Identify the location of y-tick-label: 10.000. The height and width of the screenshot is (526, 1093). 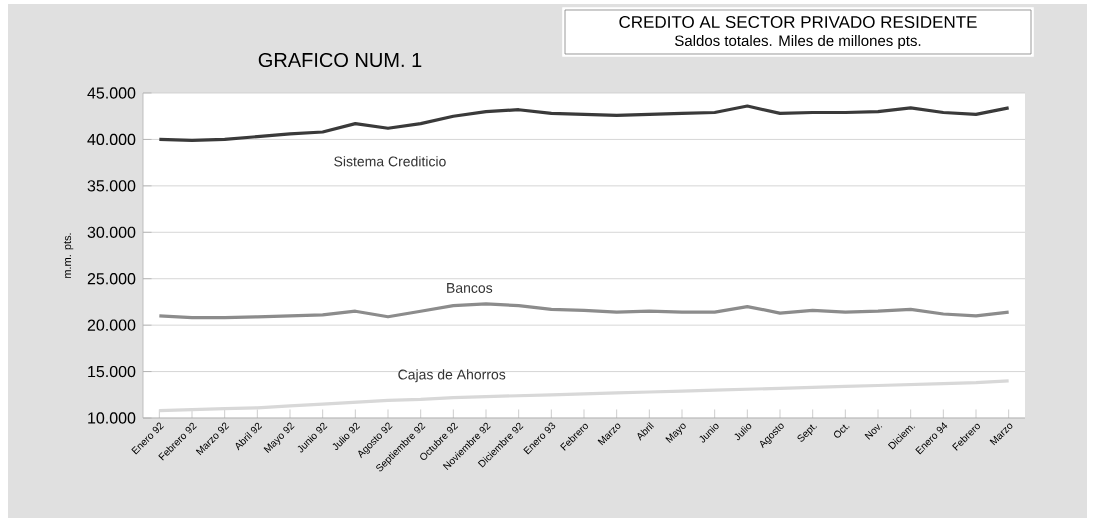
(112, 418).